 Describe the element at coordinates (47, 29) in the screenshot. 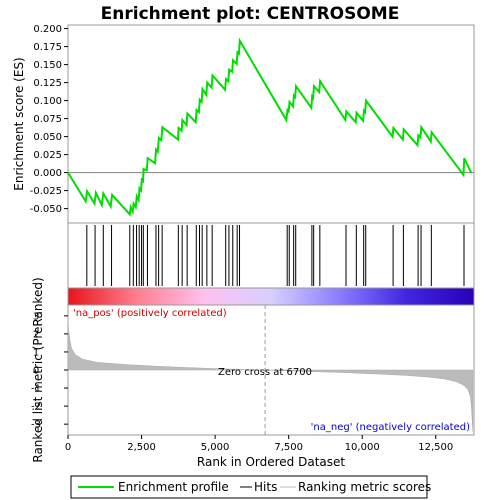

I see `es-y-tick-label: 0.200` at that location.